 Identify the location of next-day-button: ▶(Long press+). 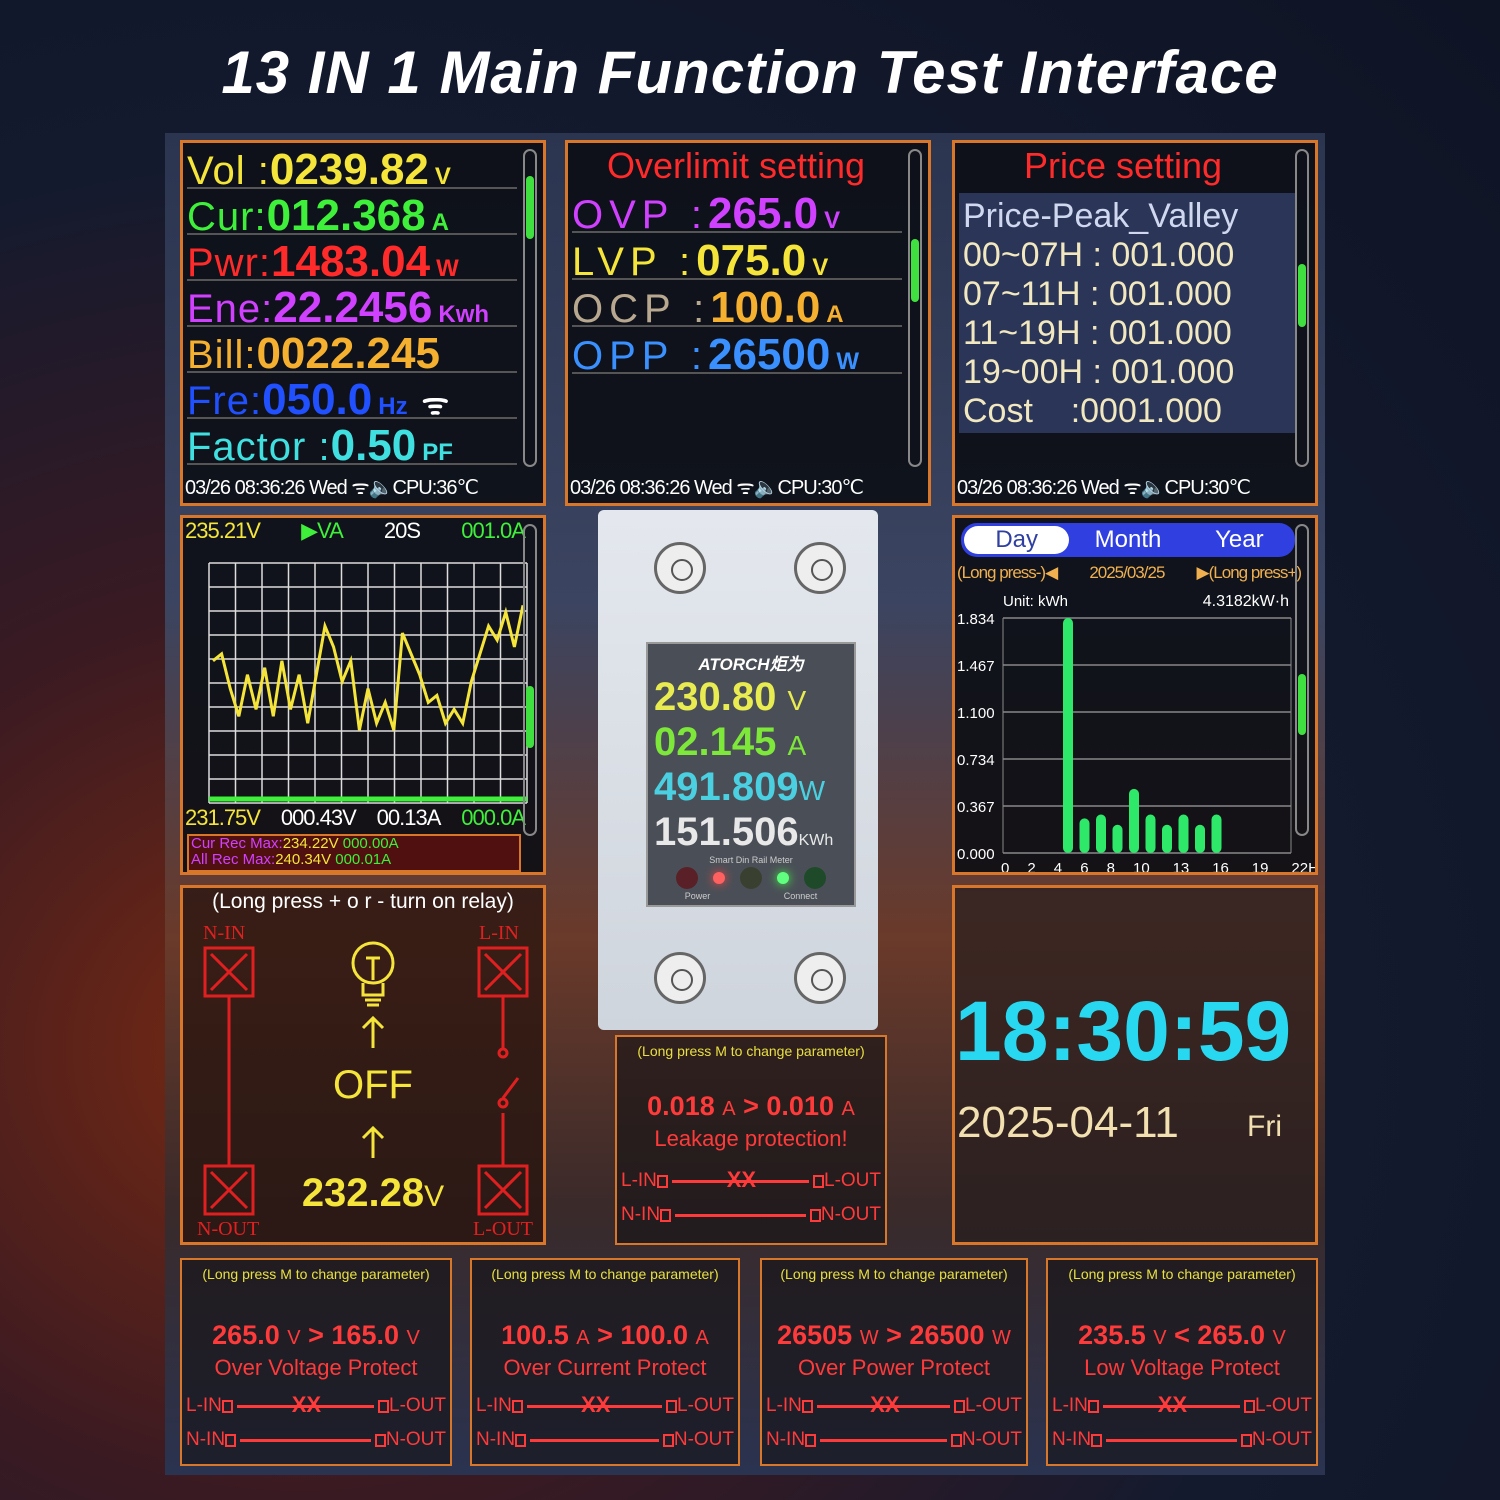
(1249, 572).